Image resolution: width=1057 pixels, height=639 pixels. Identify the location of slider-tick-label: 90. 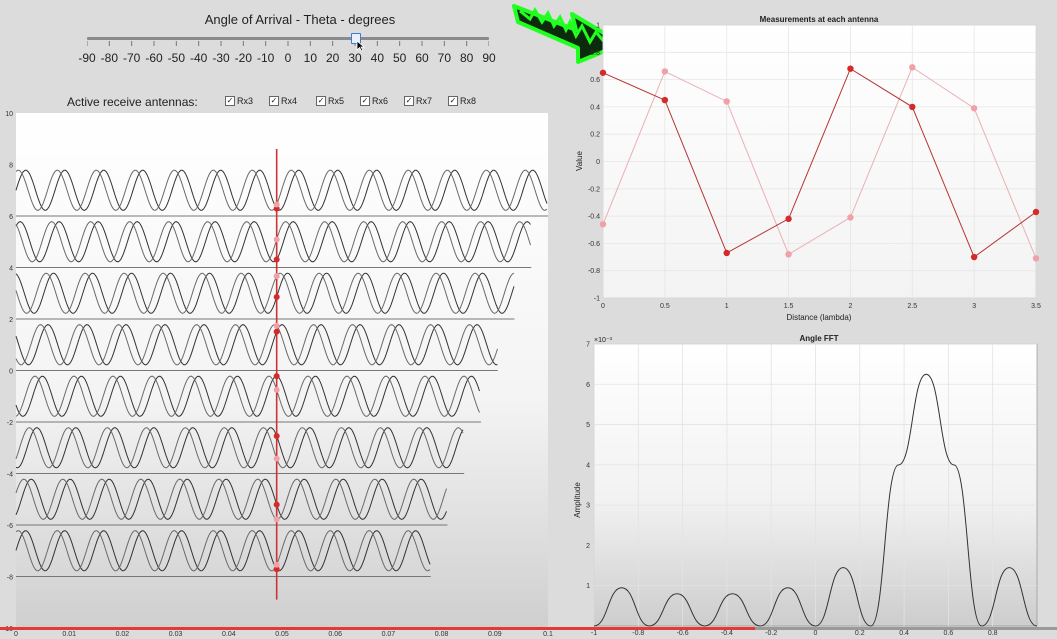
(489, 58).